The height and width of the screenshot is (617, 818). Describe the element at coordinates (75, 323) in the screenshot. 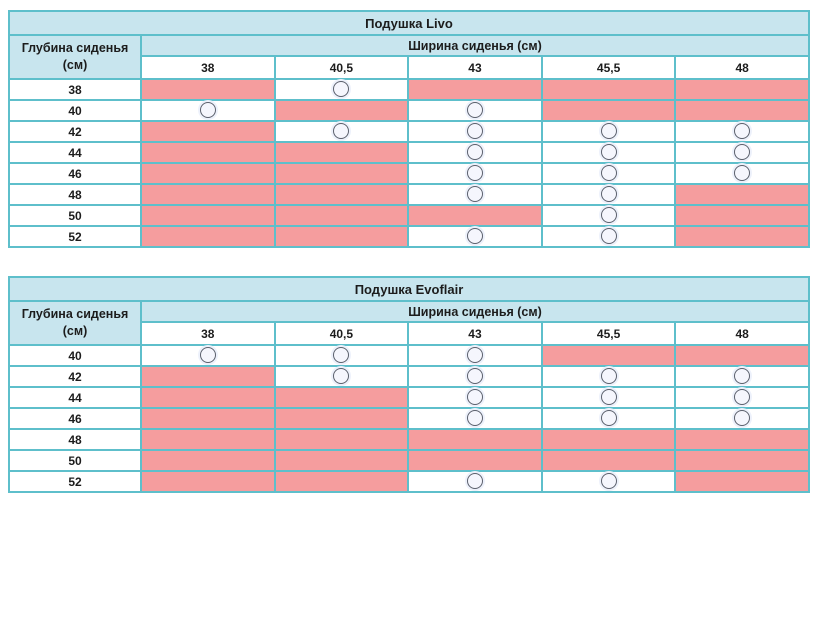

I see `depth-header: Глубина сиденья (см)` at that location.